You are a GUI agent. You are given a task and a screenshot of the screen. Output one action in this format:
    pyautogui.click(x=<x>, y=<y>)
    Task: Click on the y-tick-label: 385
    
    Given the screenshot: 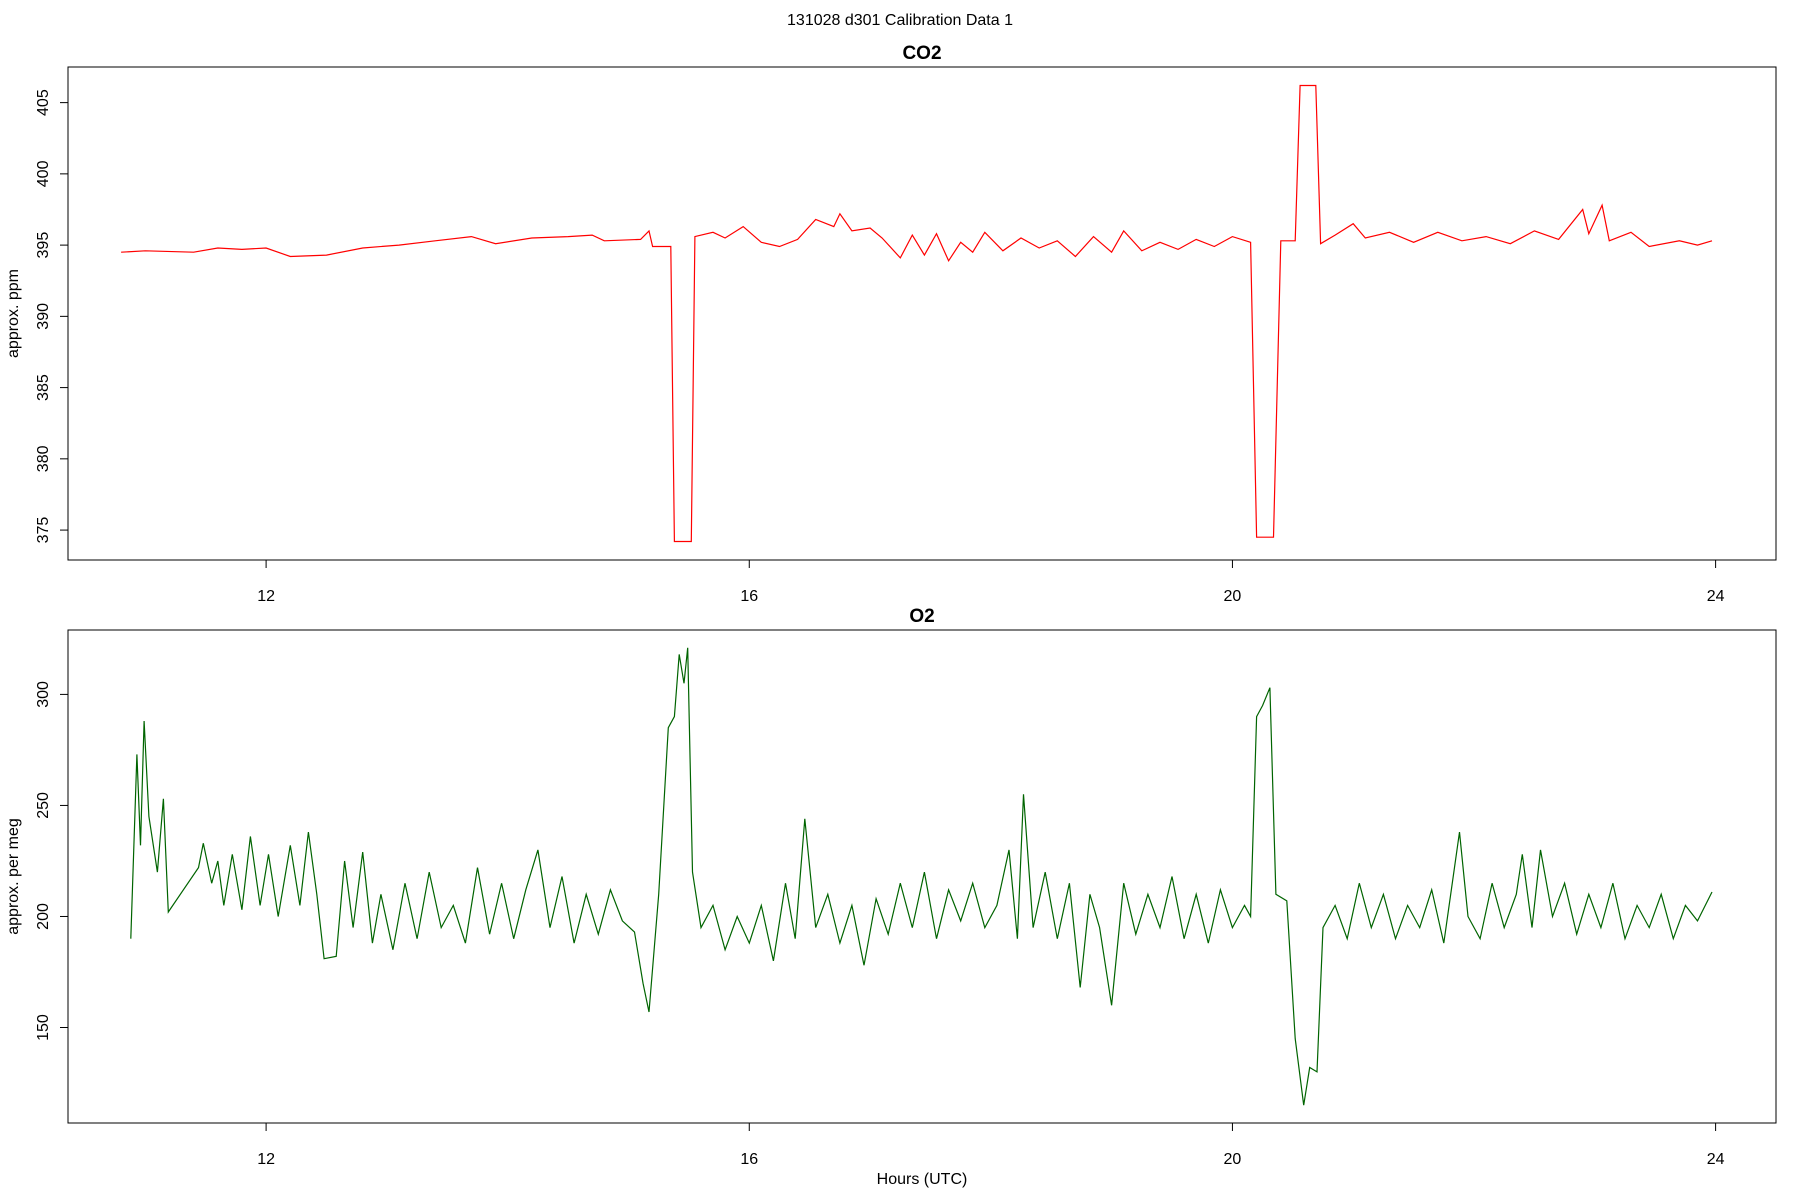 What is the action you would take?
    pyautogui.click(x=43, y=387)
    